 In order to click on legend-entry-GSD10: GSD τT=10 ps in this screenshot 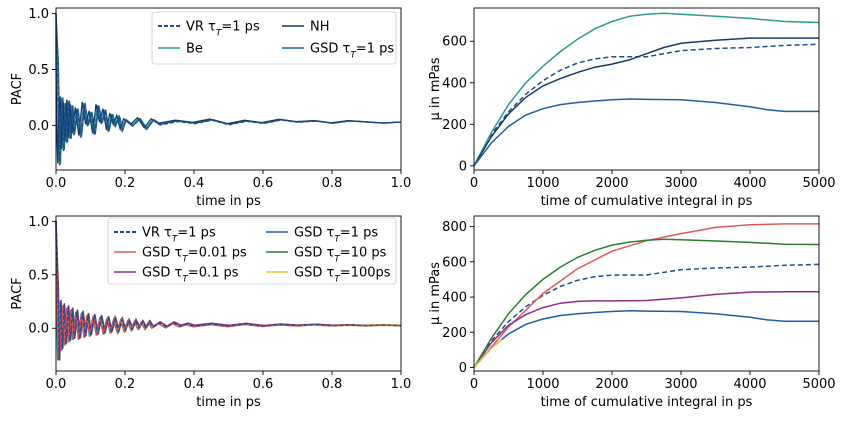, I will do `click(340, 255)`.